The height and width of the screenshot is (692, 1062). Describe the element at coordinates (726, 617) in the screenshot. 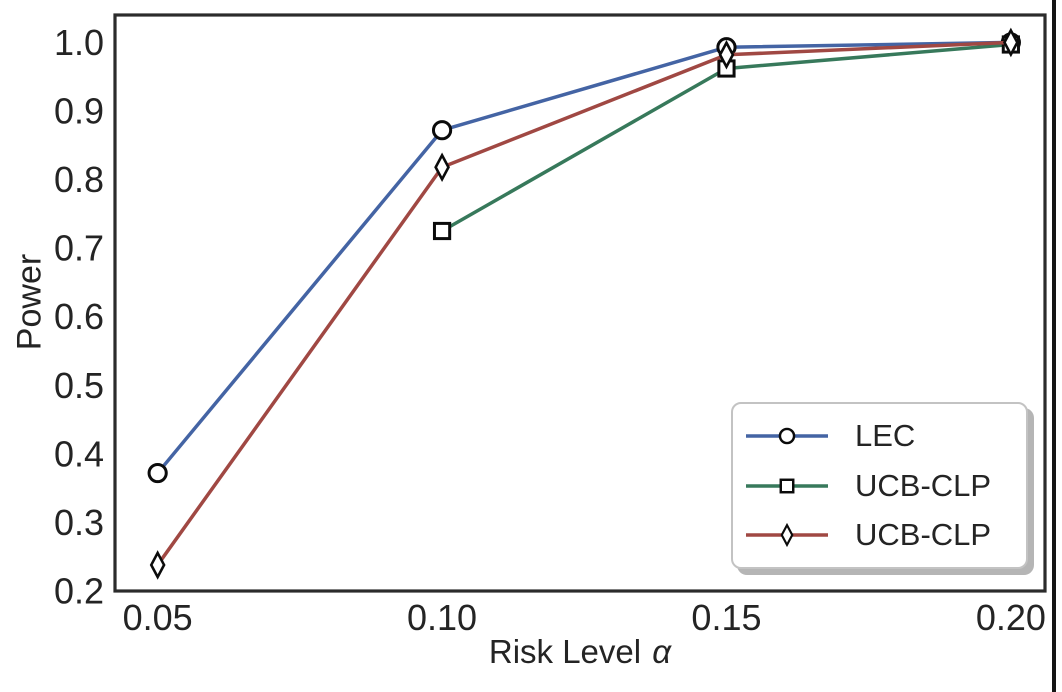

I see `x-tick-label: 0.15` at that location.